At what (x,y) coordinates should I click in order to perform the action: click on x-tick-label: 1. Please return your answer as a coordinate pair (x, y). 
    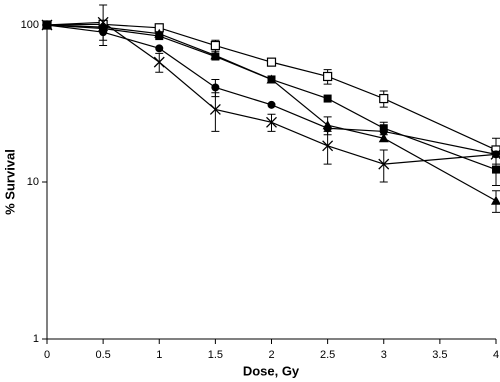
    Looking at the image, I should click on (159, 355).